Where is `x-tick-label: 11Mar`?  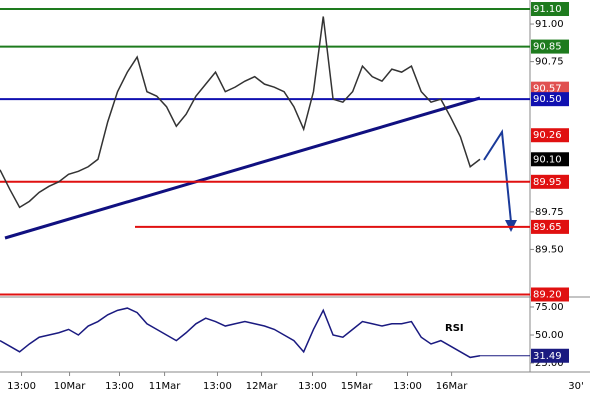 x-tick-label: 11Mar is located at coordinates (165, 386).